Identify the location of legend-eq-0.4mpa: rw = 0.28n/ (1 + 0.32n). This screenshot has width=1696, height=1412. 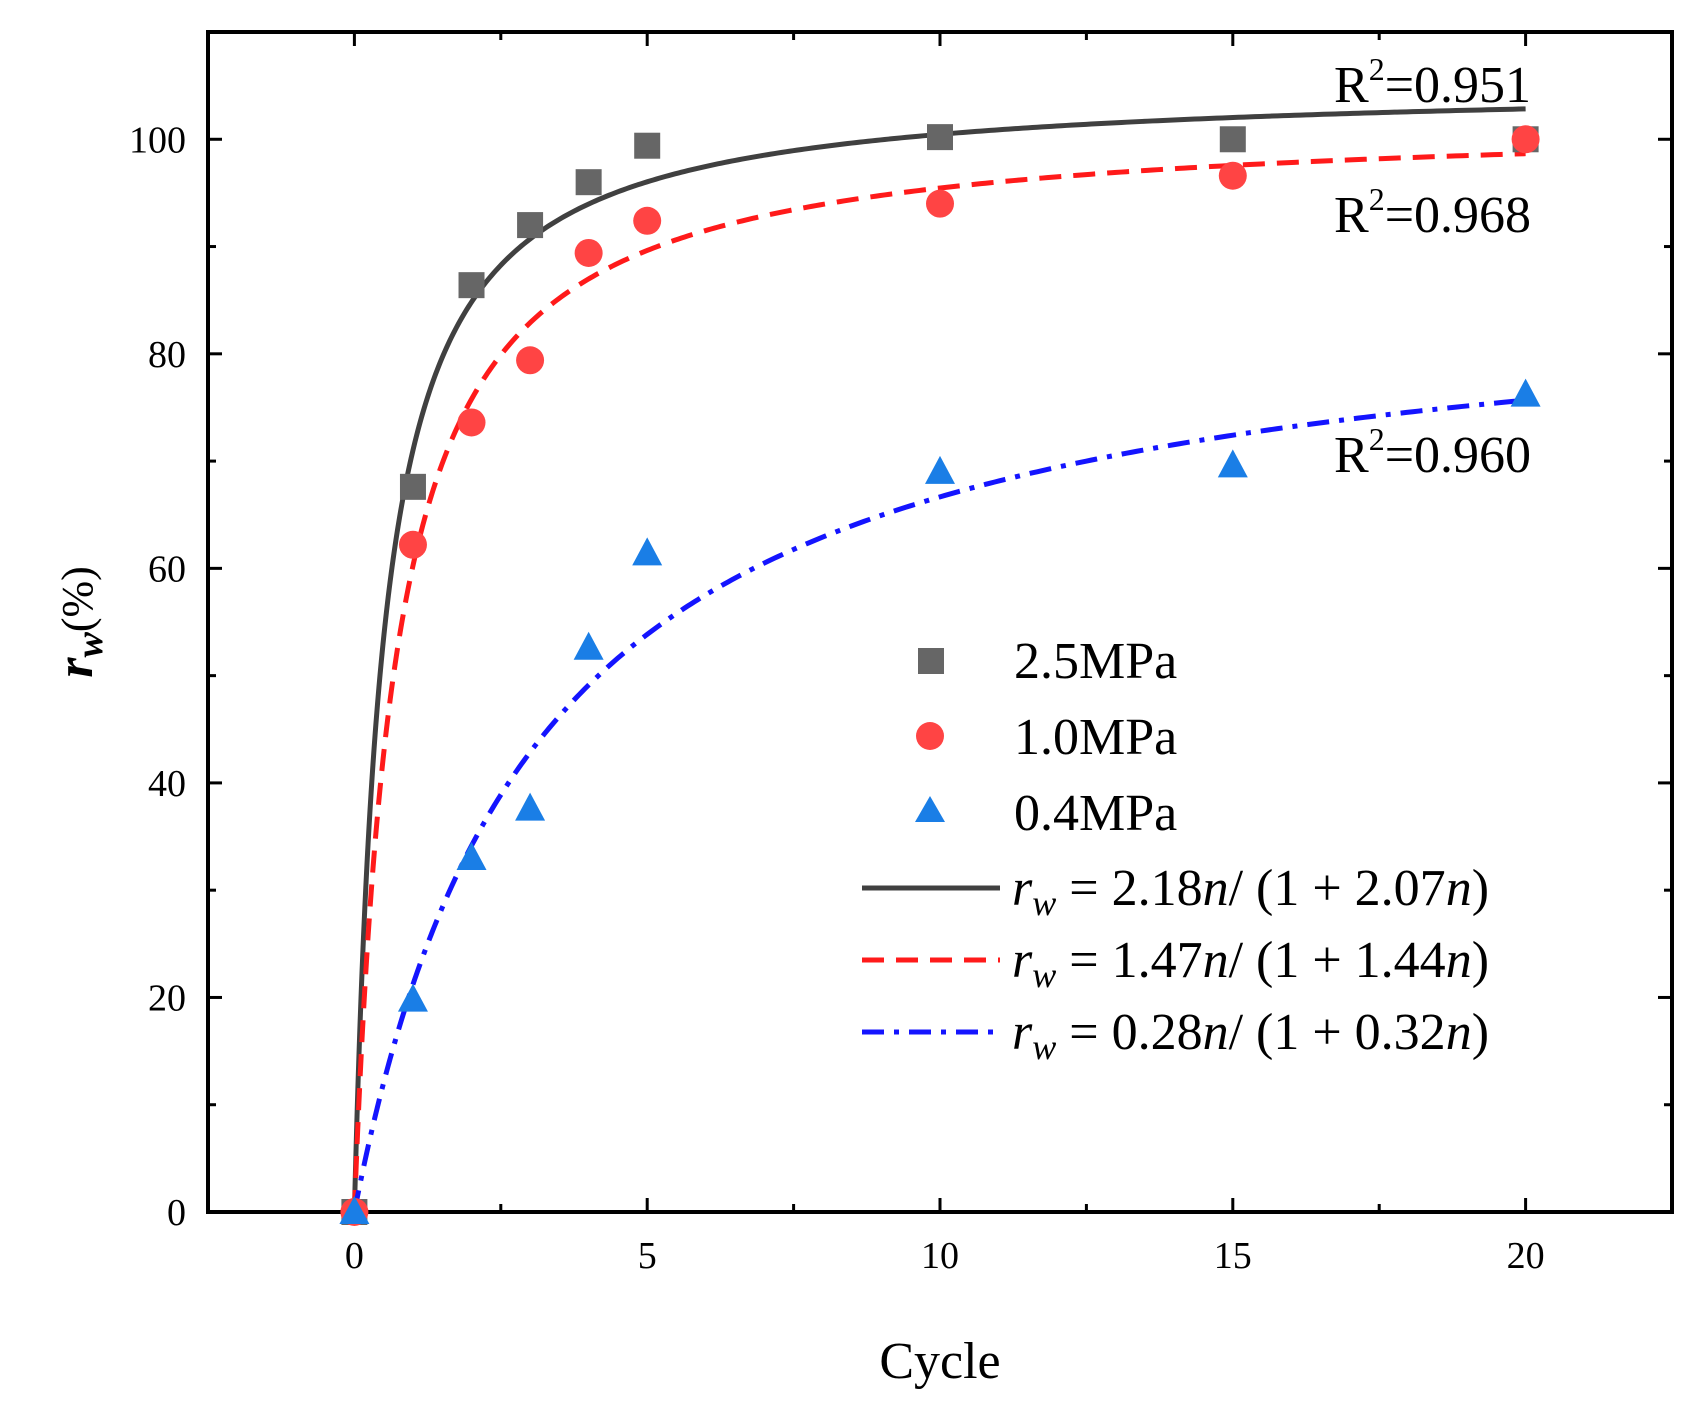
(1250, 1035).